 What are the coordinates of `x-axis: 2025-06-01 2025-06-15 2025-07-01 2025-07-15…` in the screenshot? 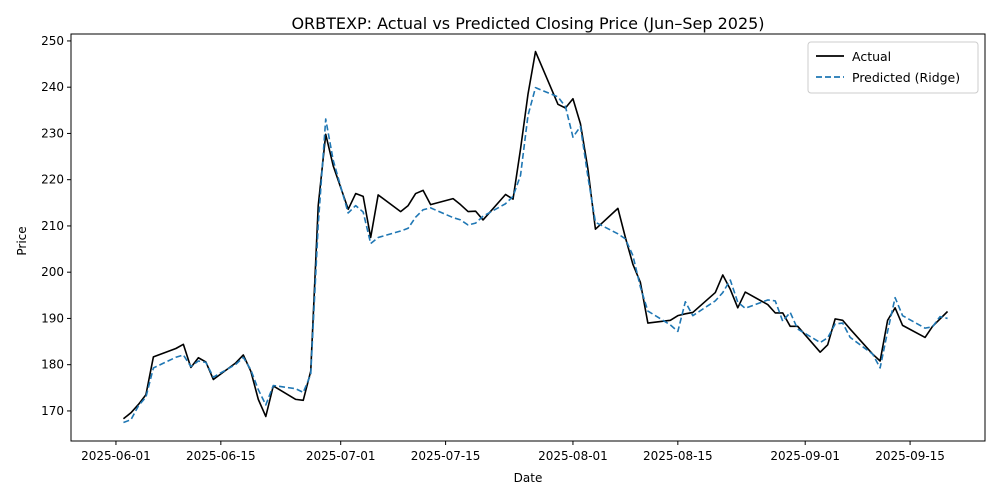 It's located at (513, 452).